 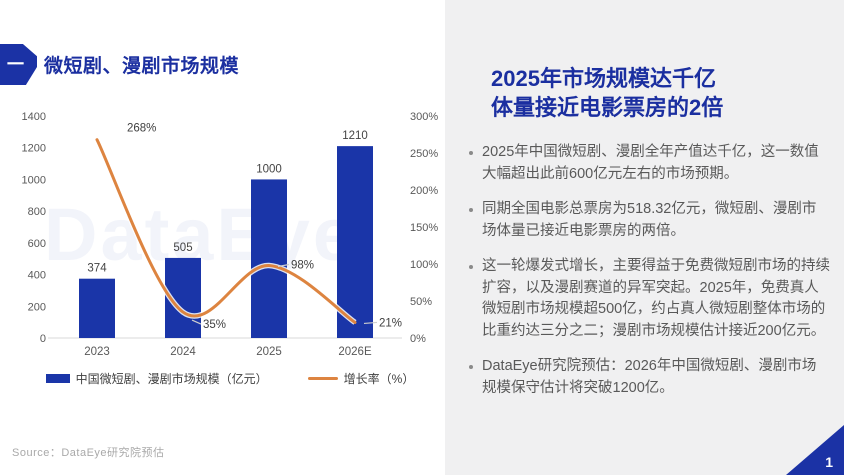 I want to click on bar-value-label: 374, so click(x=97, y=269).